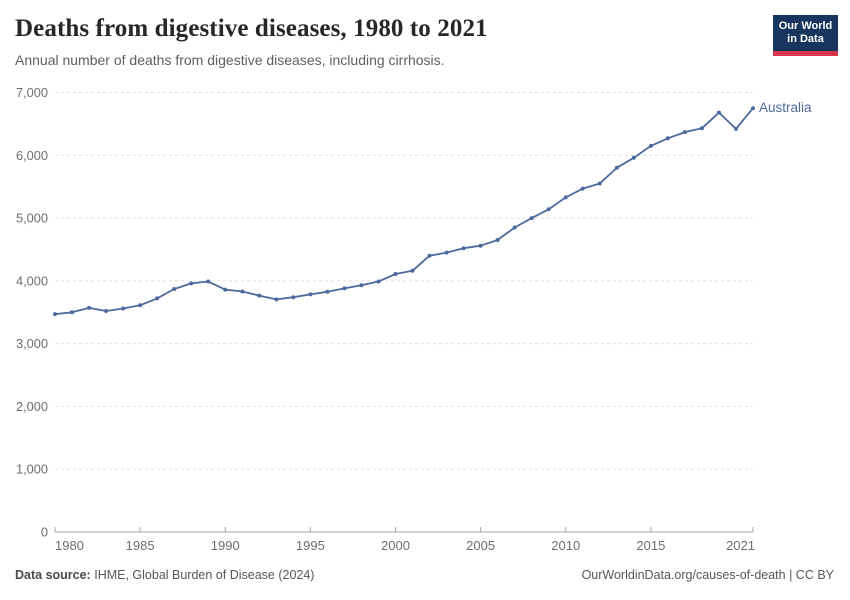 This screenshot has width=850, height=600. What do you see at coordinates (69, 545) in the screenshot?
I see `x-tick-label: 1980` at bounding box center [69, 545].